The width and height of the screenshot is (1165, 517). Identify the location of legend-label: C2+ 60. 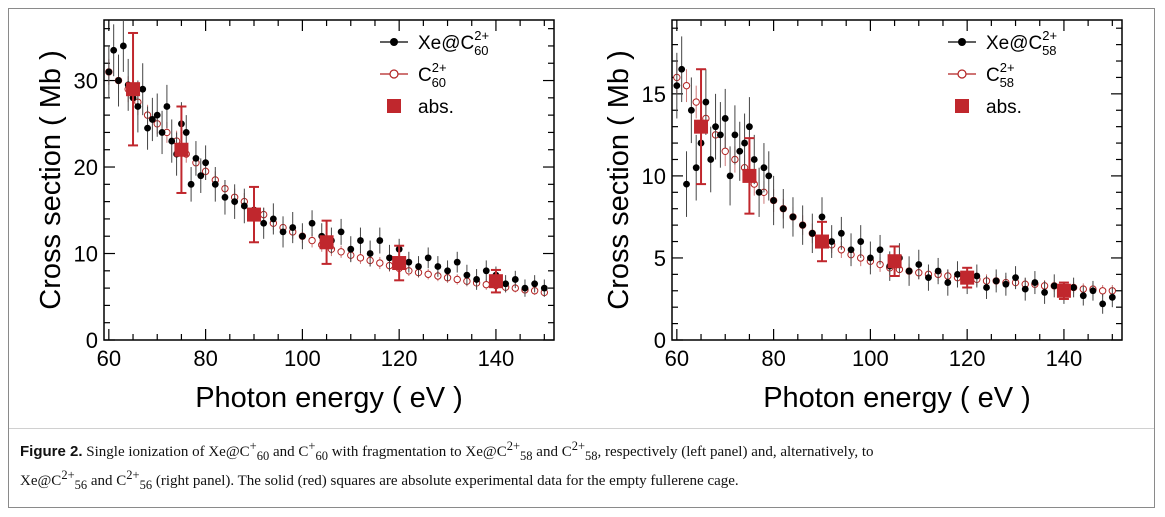
(432, 75).